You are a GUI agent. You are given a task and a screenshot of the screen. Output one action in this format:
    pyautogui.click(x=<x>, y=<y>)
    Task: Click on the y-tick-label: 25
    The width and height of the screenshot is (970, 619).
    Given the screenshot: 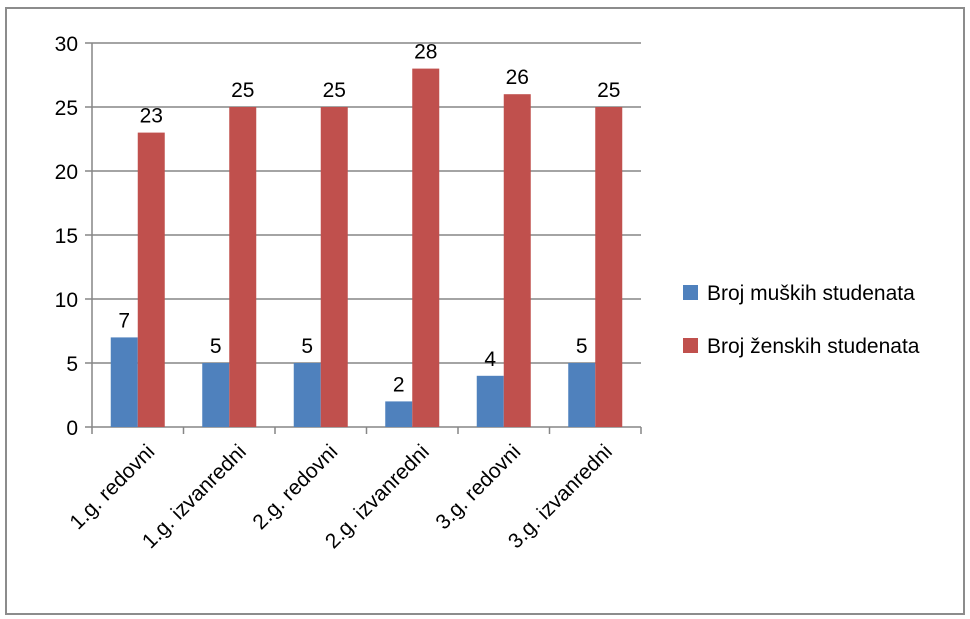 What is the action you would take?
    pyautogui.click(x=66, y=108)
    